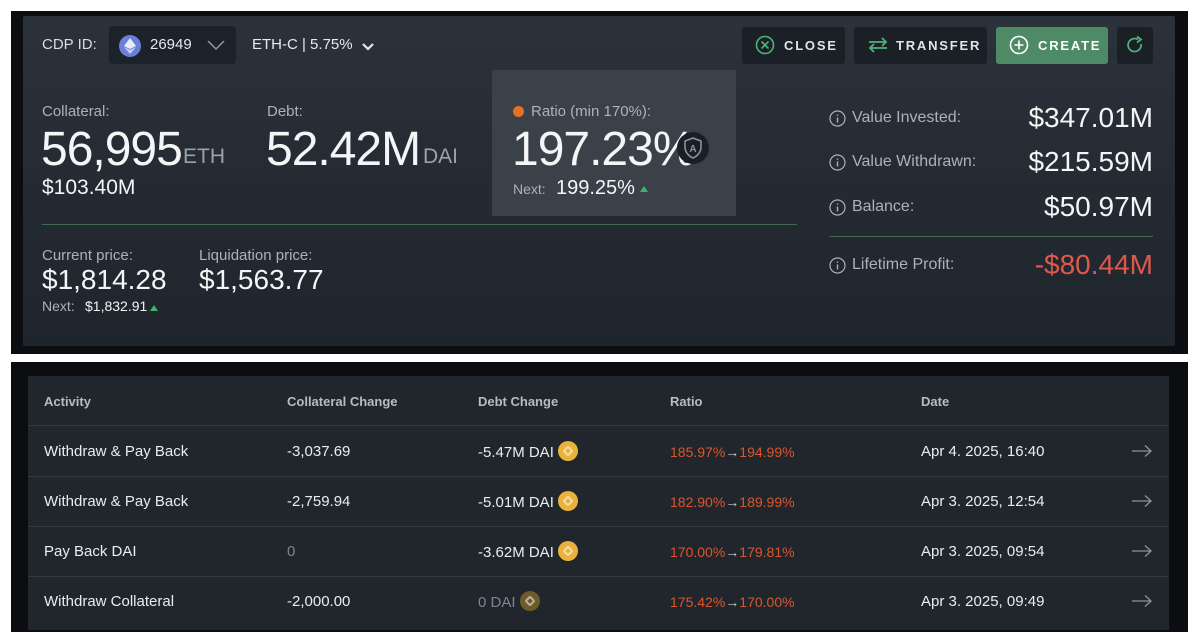 The height and width of the screenshot is (643, 1200). I want to click on refresh-button, so click(1135, 45).